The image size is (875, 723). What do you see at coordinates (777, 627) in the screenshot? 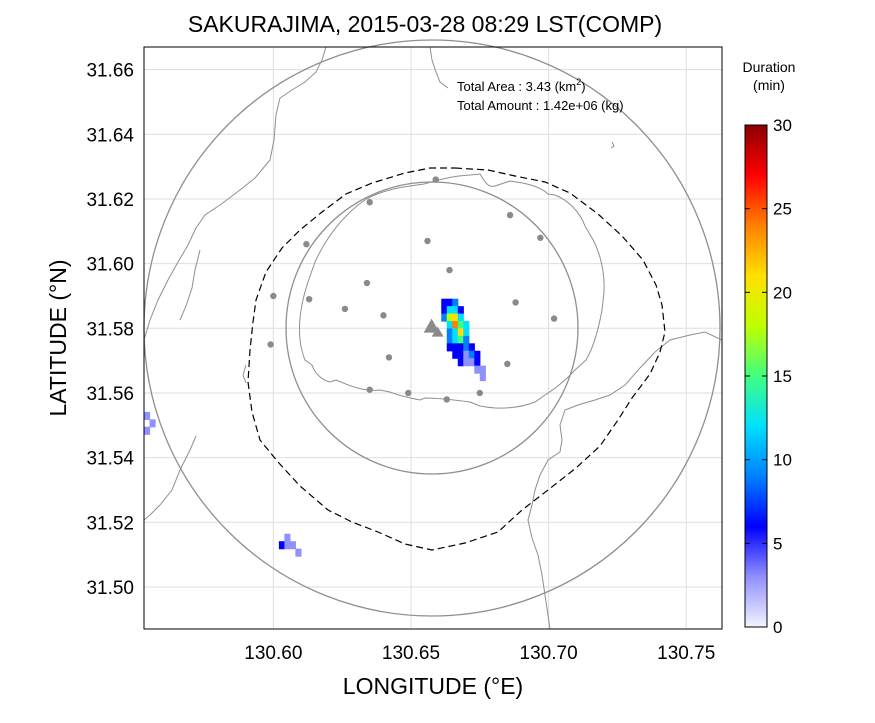
I see `colorbar-tick-label: 0` at bounding box center [777, 627].